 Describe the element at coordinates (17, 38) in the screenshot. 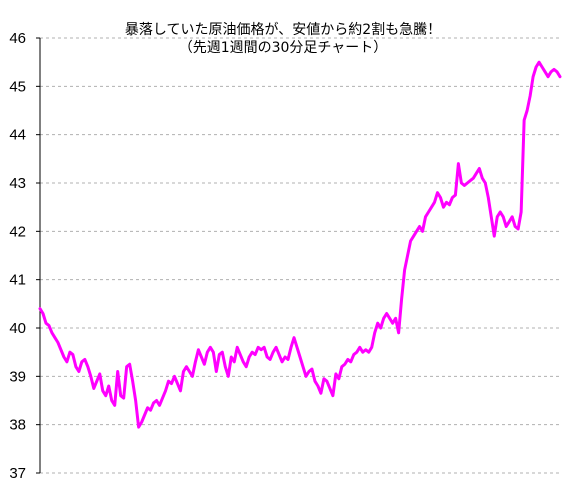

I see `y-tick-label: 46` at that location.